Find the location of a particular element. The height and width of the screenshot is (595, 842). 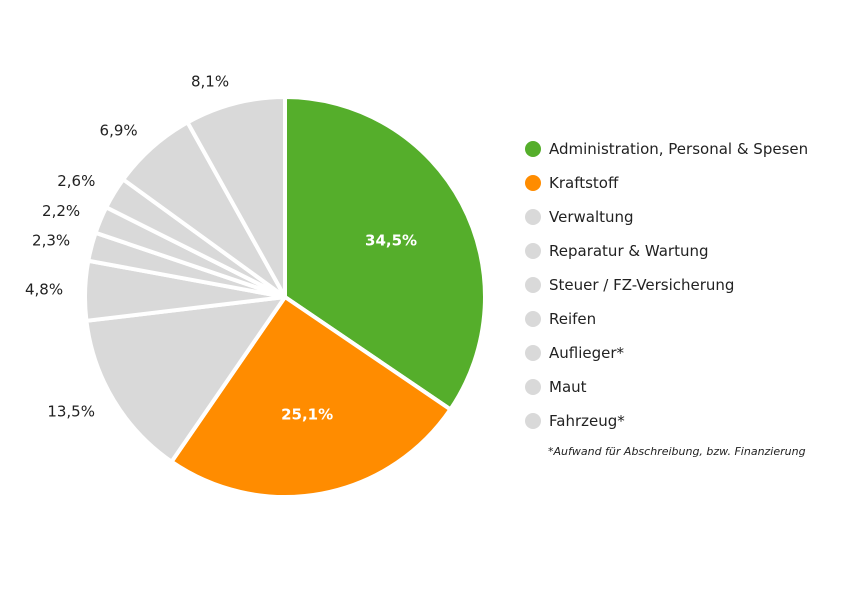

slice-value-label-6: 2,6% is located at coordinates (76, 181).